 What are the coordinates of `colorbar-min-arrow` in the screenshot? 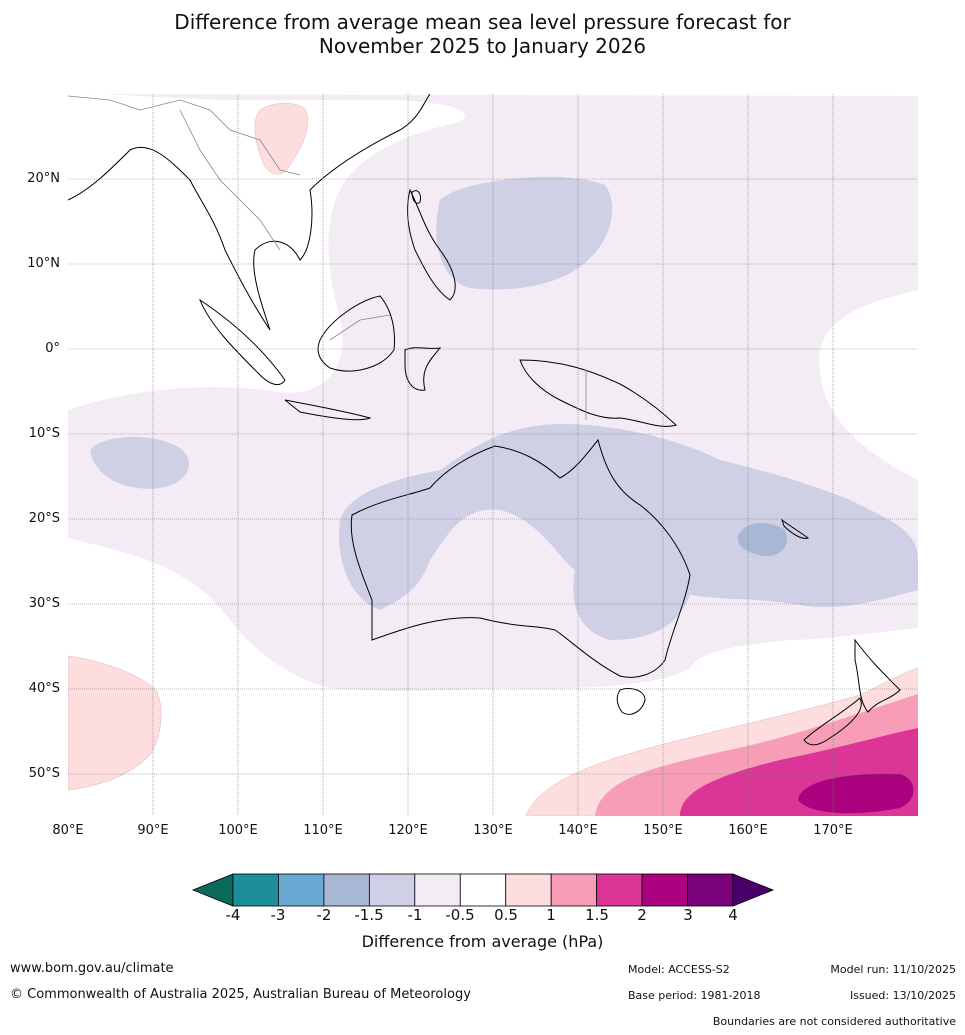 It's located at (212, 890).